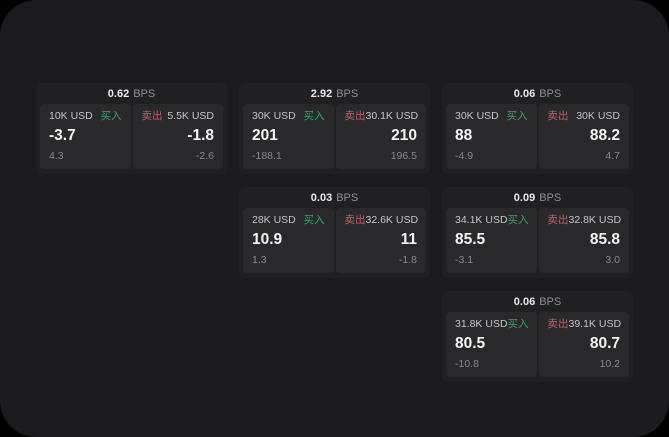 The width and height of the screenshot is (669, 437). I want to click on bps-header: 0.09 BPS, so click(537, 197).